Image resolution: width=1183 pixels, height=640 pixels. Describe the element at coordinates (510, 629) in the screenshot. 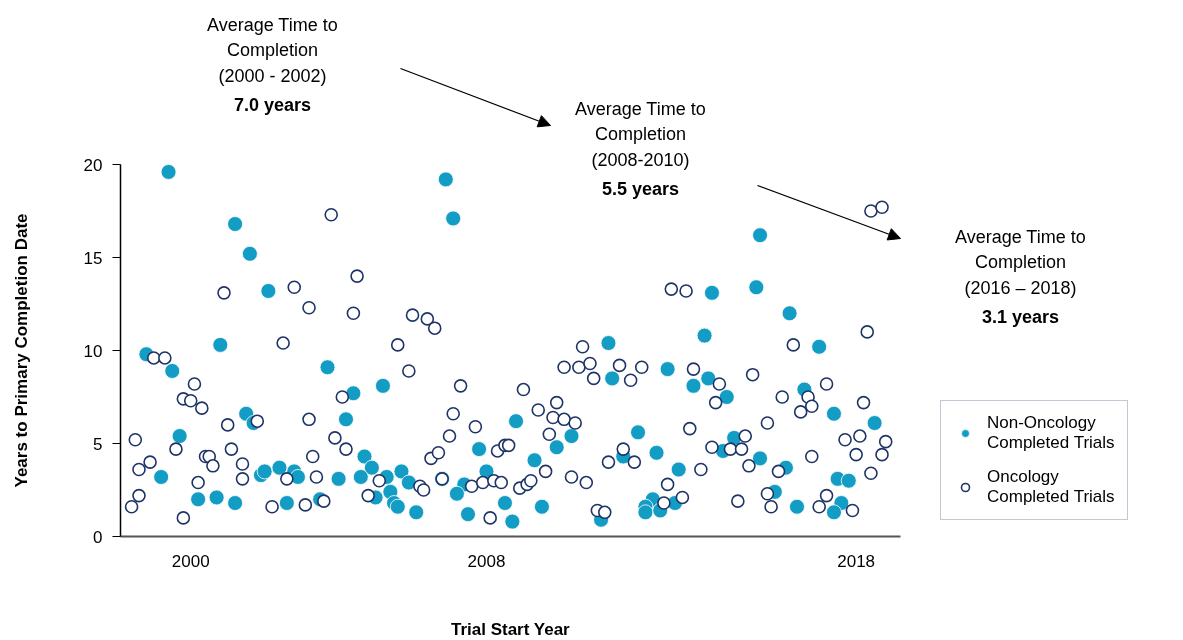

I see `x-axis-title: Trial Start Year` at that location.